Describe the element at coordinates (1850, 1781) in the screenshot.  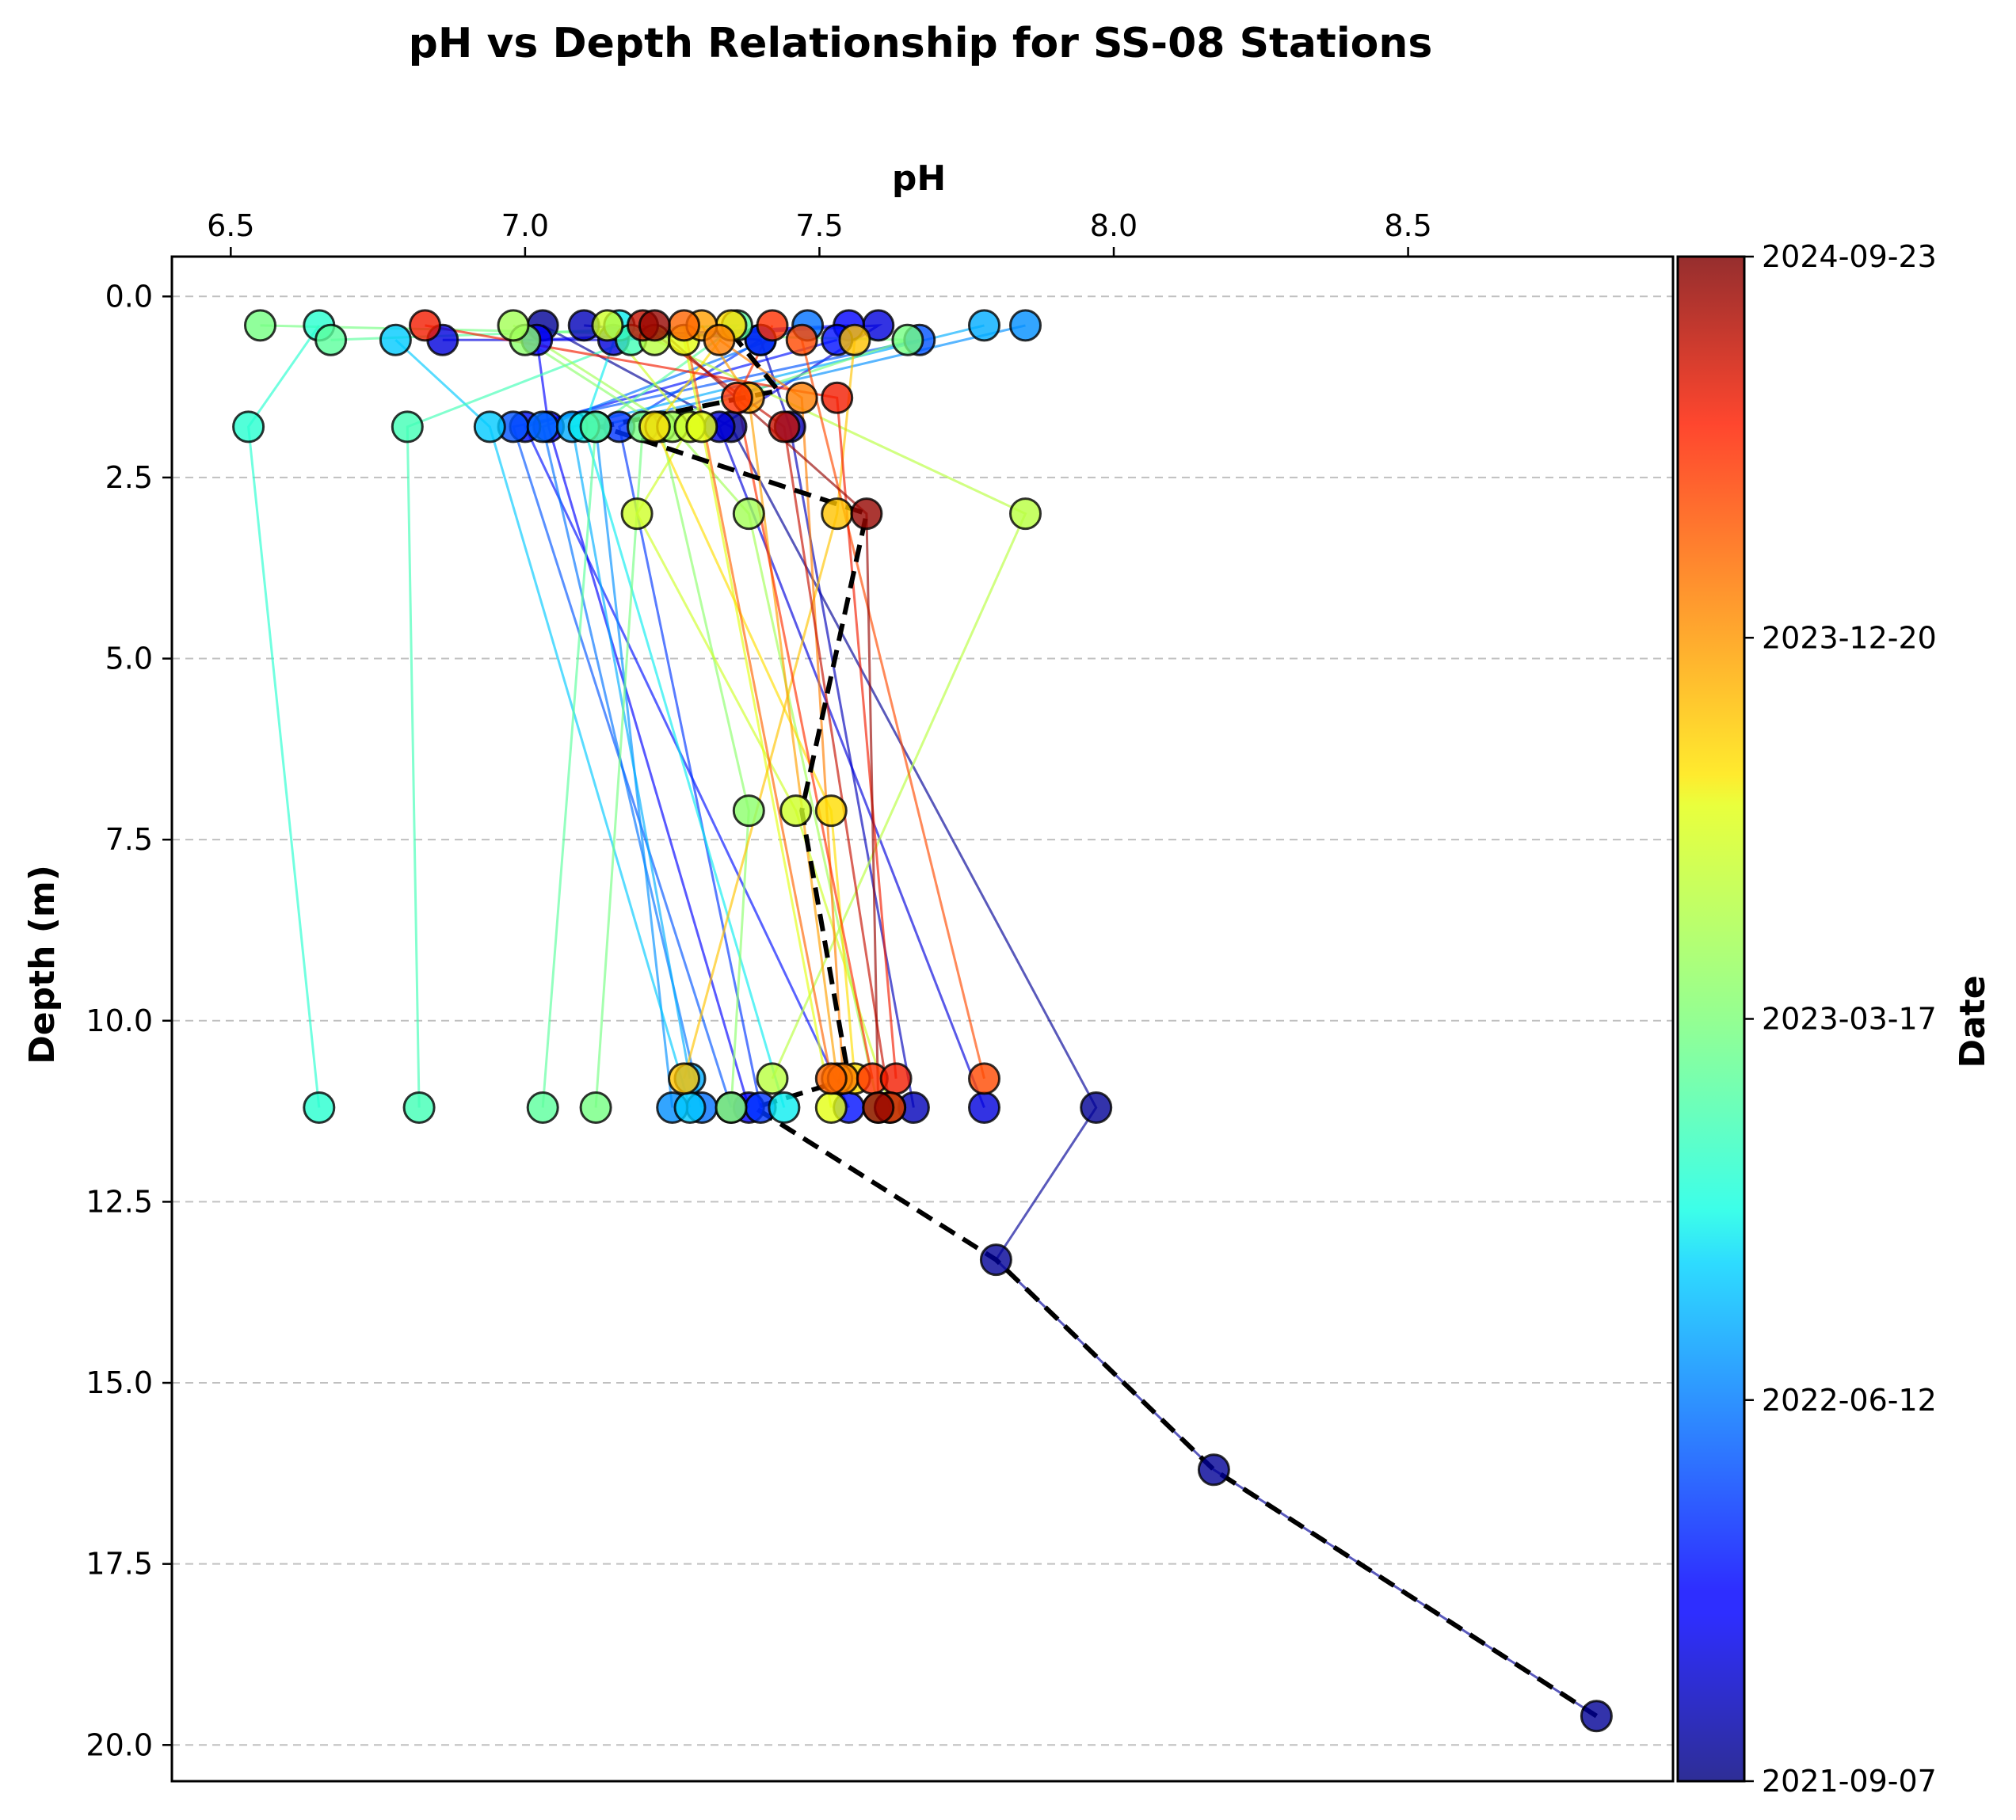
I see `colorbar-tick-label: 2021-09-07` at that location.